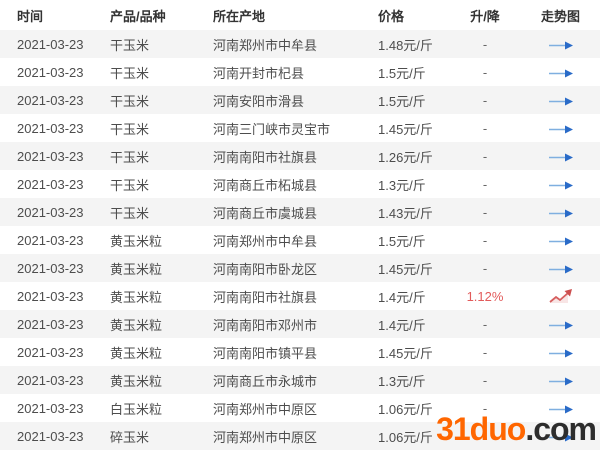 The height and width of the screenshot is (450, 600). What do you see at coordinates (300, 44) in the screenshot?
I see `table-row: 2021-03-23 干玉米 河南郑州市中牟县 1.48元/斤 -` at bounding box center [300, 44].